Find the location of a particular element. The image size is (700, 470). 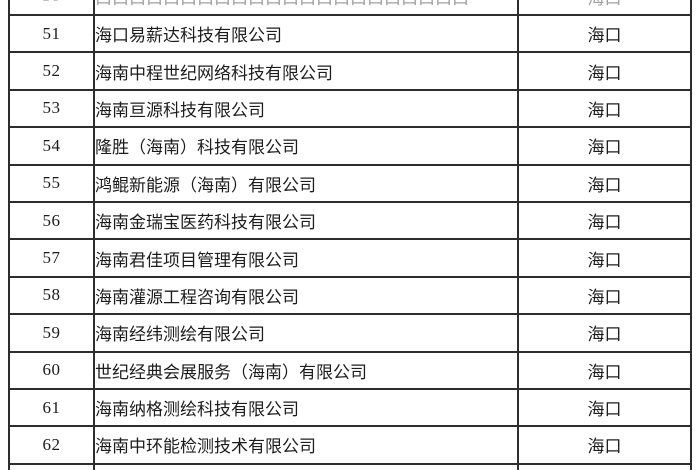

row-number-cell: 59 is located at coordinates (51, 333).